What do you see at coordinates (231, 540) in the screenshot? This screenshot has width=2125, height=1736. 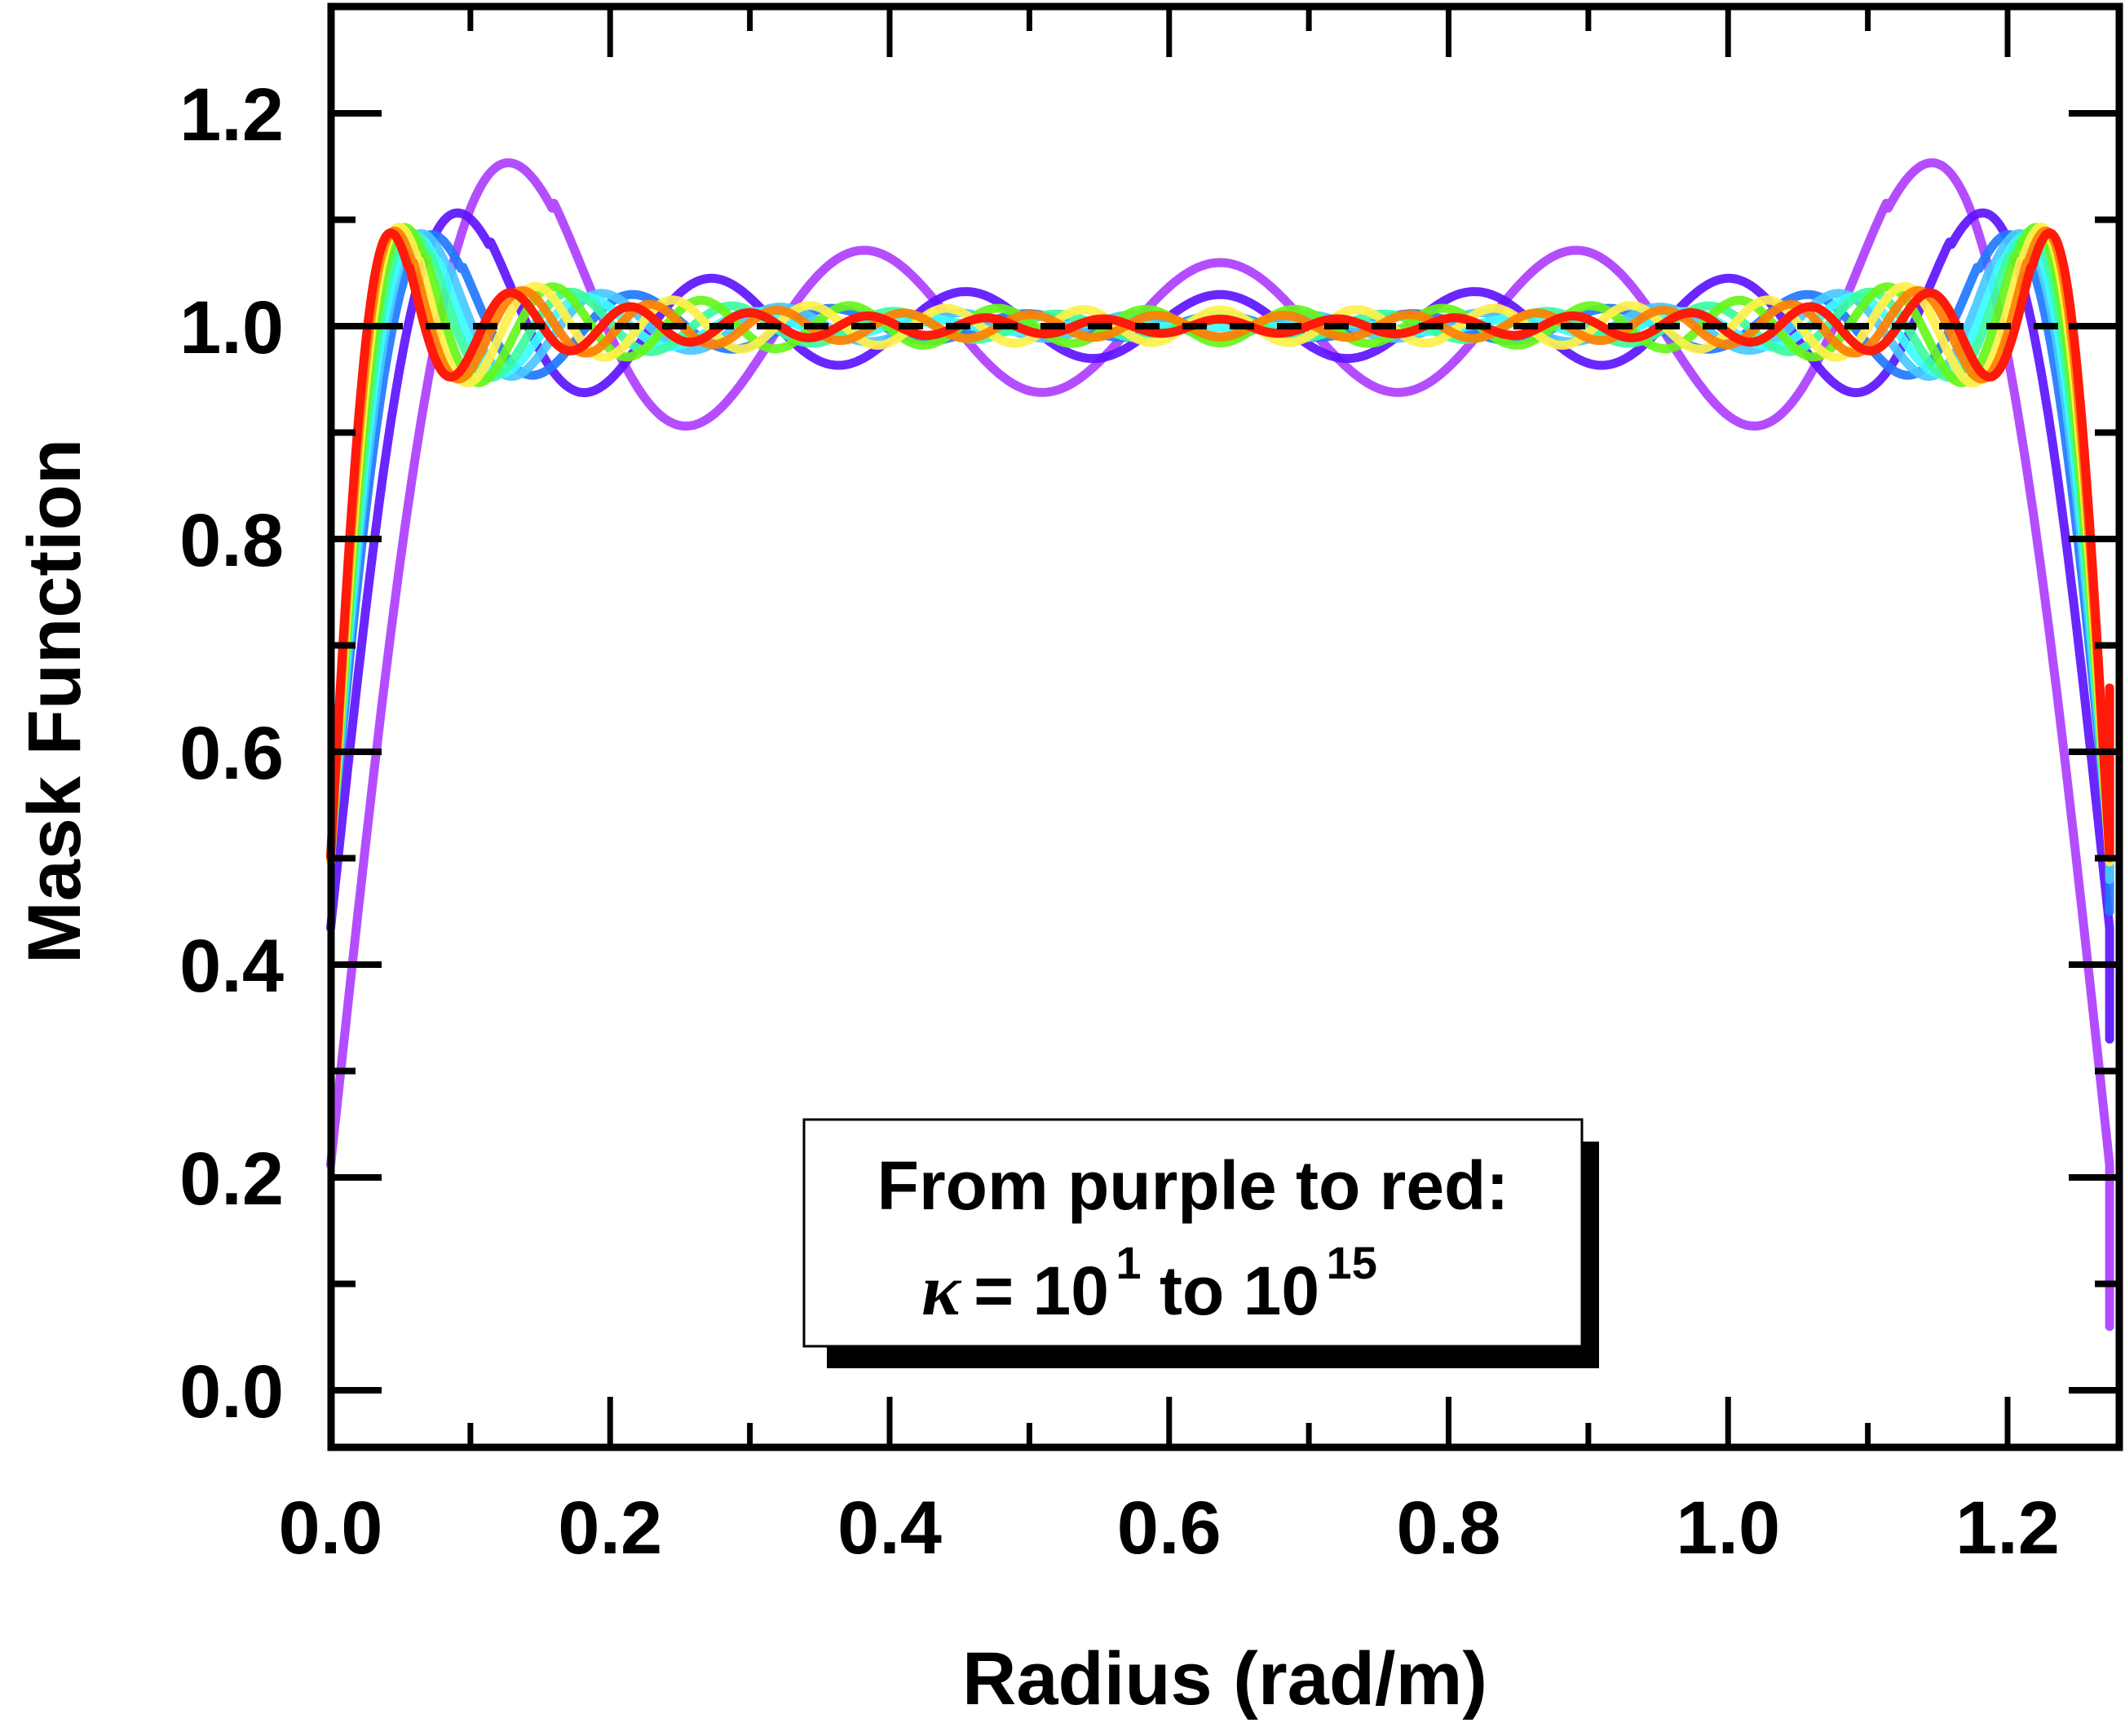 I see `y-tick-label: 0.8` at bounding box center [231, 540].